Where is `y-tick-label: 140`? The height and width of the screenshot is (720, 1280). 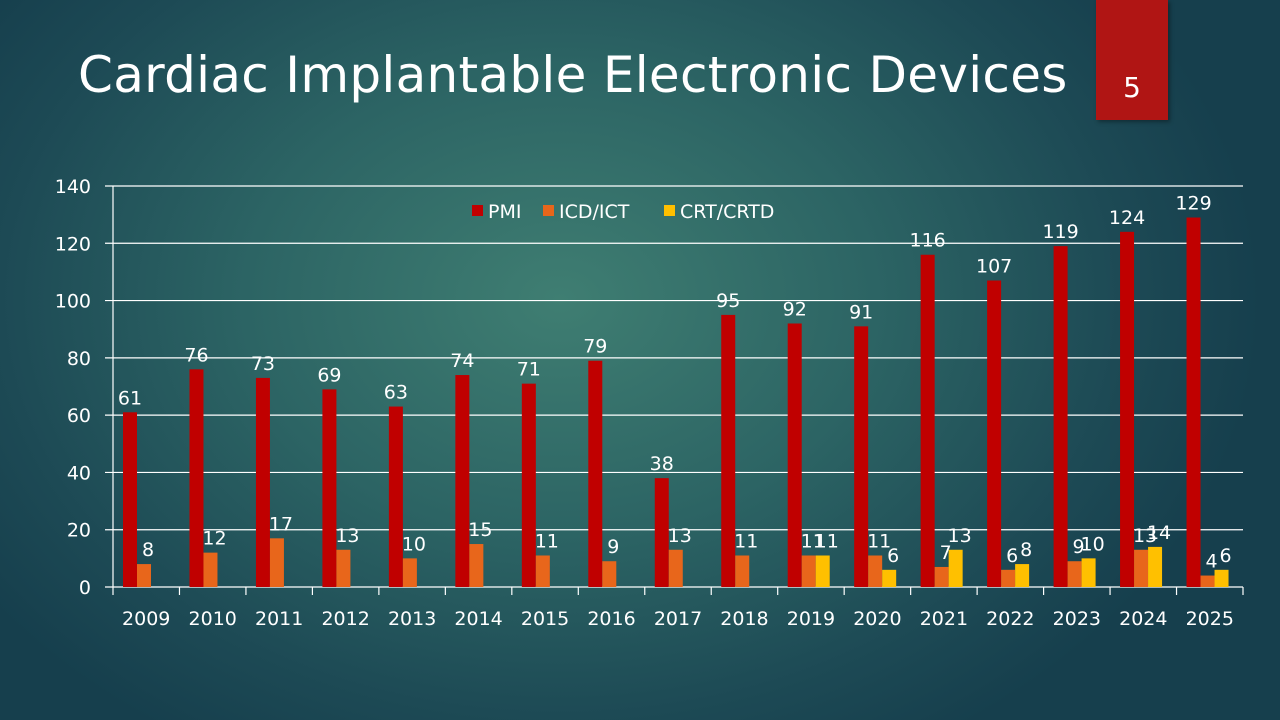
y-tick-label: 140 is located at coordinates (73, 187).